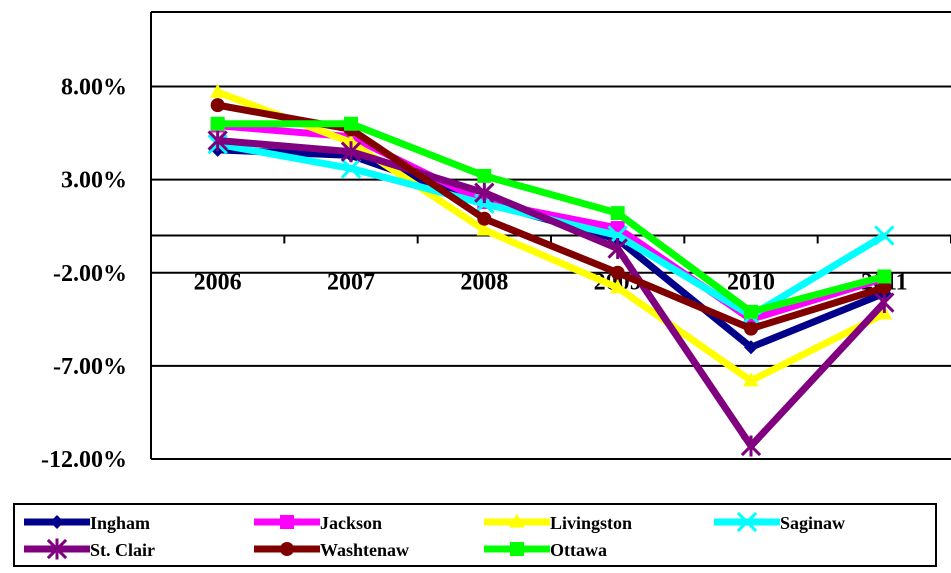 Image resolution: width=951 pixels, height=573 pixels. What do you see at coordinates (812, 523) in the screenshot?
I see `legend-label: Saginaw` at bounding box center [812, 523].